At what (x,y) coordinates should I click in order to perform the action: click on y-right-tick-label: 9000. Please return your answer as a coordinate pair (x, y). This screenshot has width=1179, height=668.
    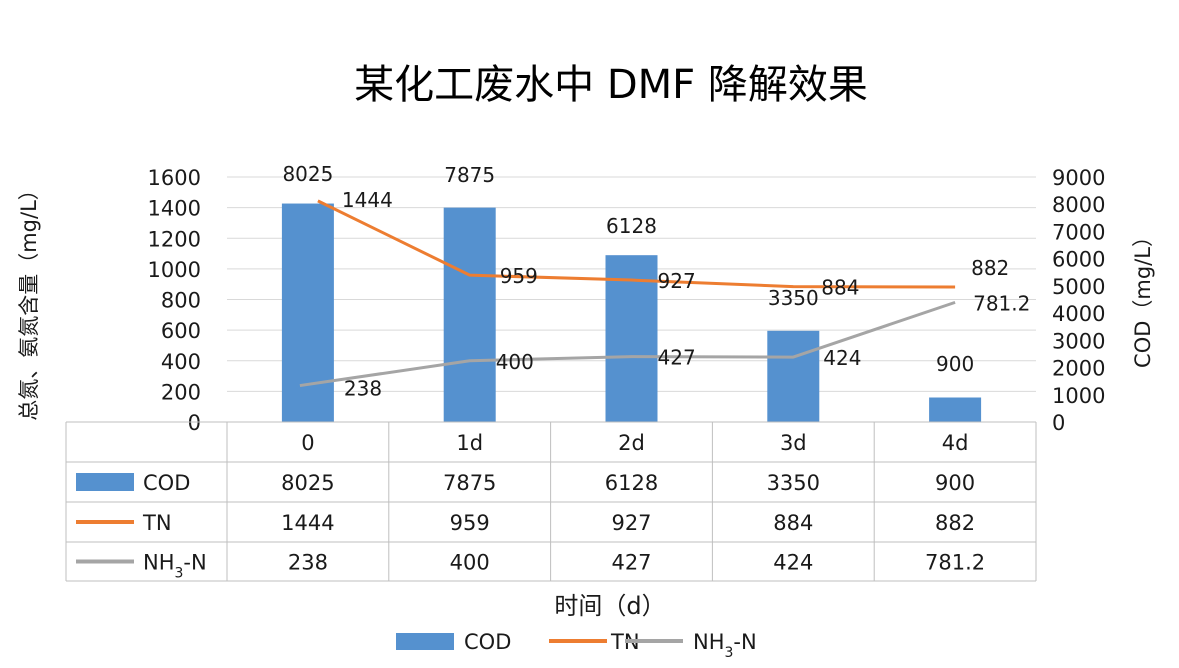
    Looking at the image, I should click on (1078, 178).